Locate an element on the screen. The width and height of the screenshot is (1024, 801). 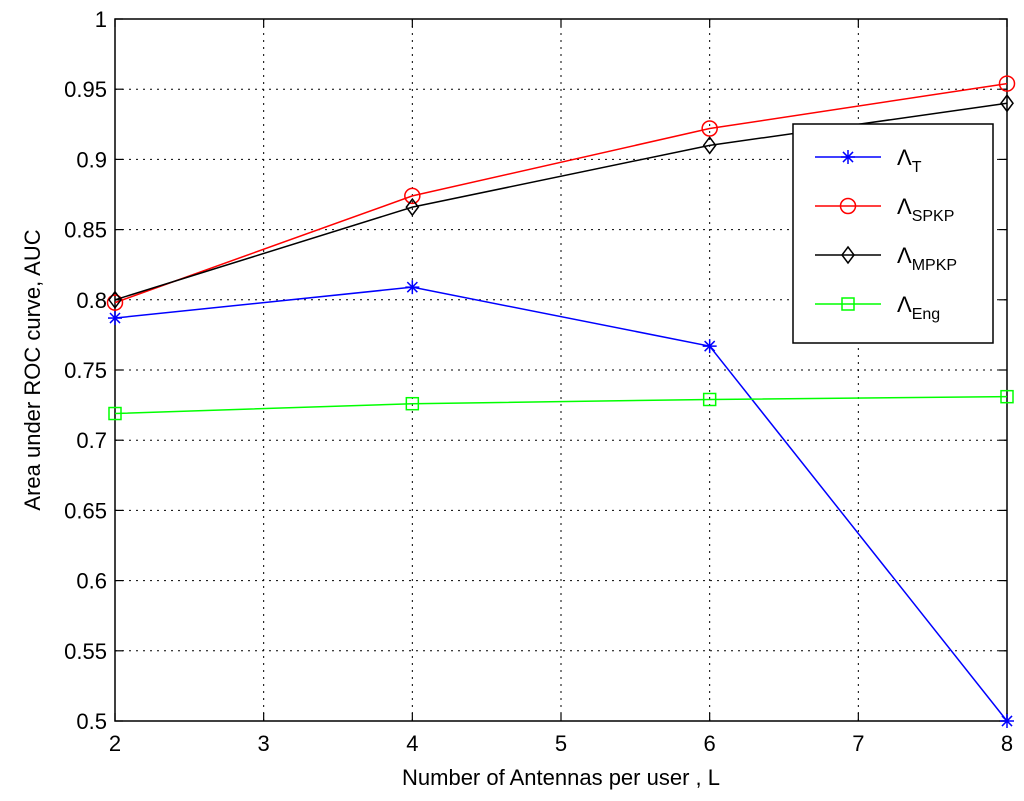
series-eng is located at coordinates (561, 405).